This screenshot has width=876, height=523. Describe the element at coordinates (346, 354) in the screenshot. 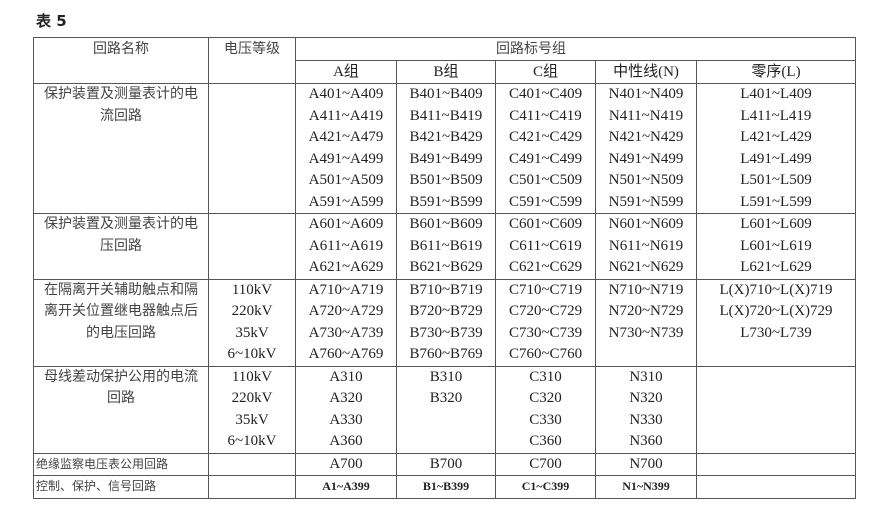

I see `code-line: A760~A769` at that location.